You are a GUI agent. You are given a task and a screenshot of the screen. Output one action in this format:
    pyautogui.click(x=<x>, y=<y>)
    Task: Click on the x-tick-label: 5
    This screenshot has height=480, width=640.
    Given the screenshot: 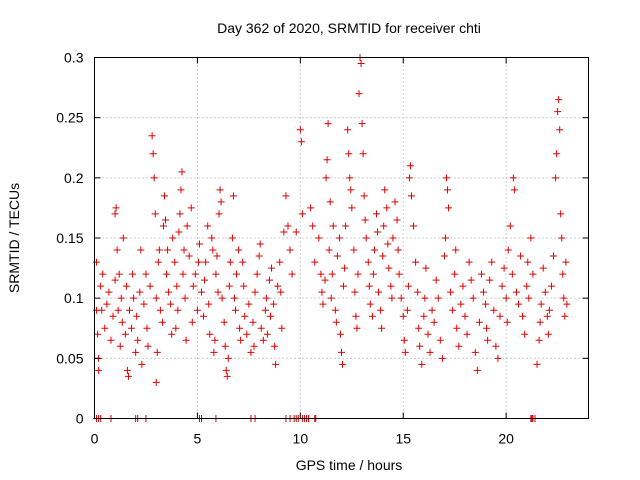 What is the action you would take?
    pyautogui.click(x=198, y=439)
    